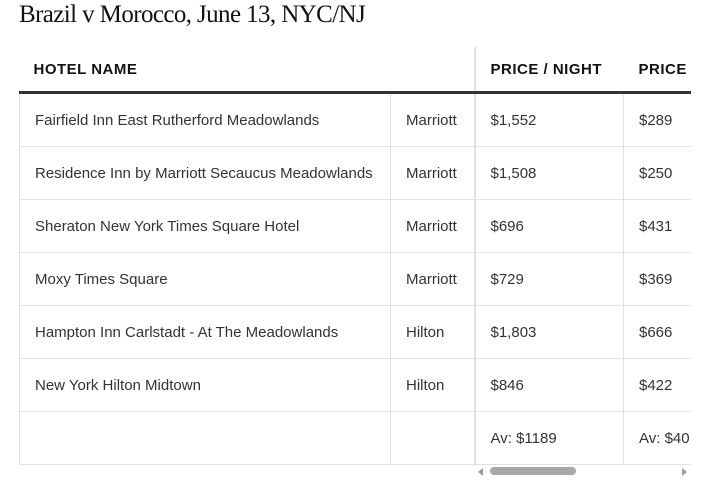 The width and height of the screenshot is (701, 490). I want to click on price-night-cell: $729, so click(548, 279).